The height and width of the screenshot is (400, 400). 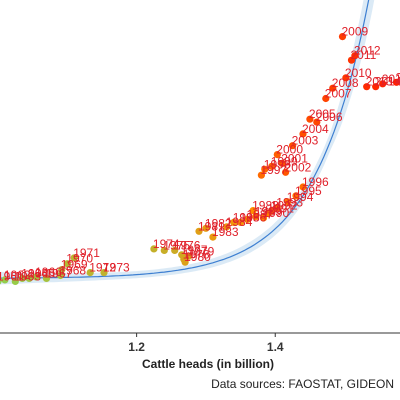 I want to click on point-2004, so click(x=303, y=134).